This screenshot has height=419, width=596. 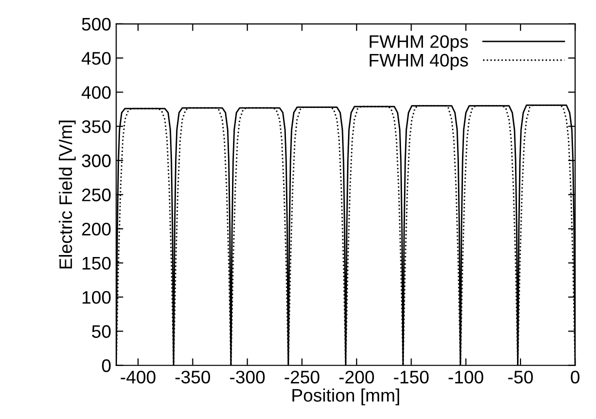 I want to click on x-tick-label: 0, so click(x=575, y=377).